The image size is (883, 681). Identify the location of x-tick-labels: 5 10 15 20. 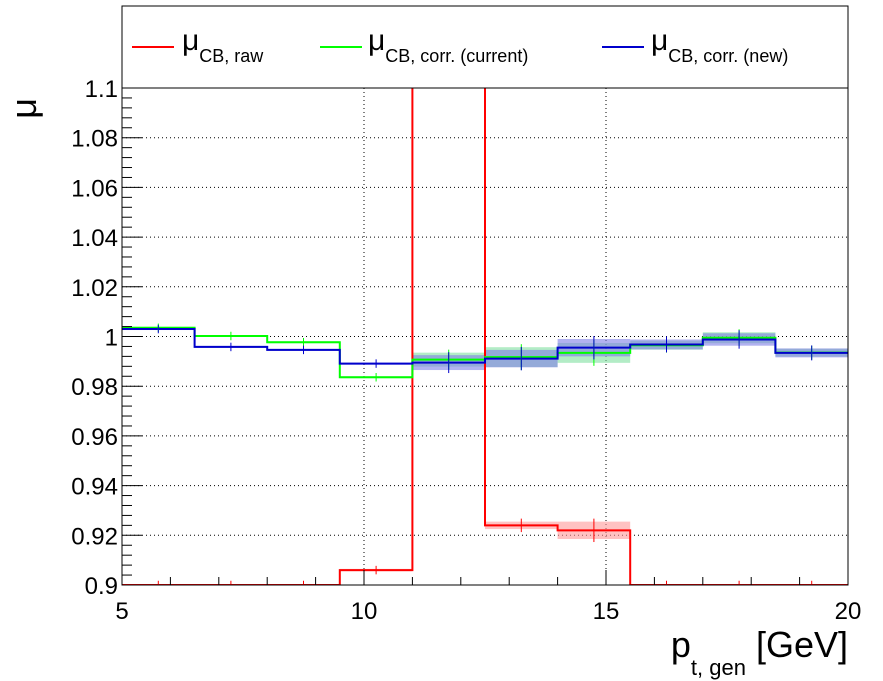
(488, 611).